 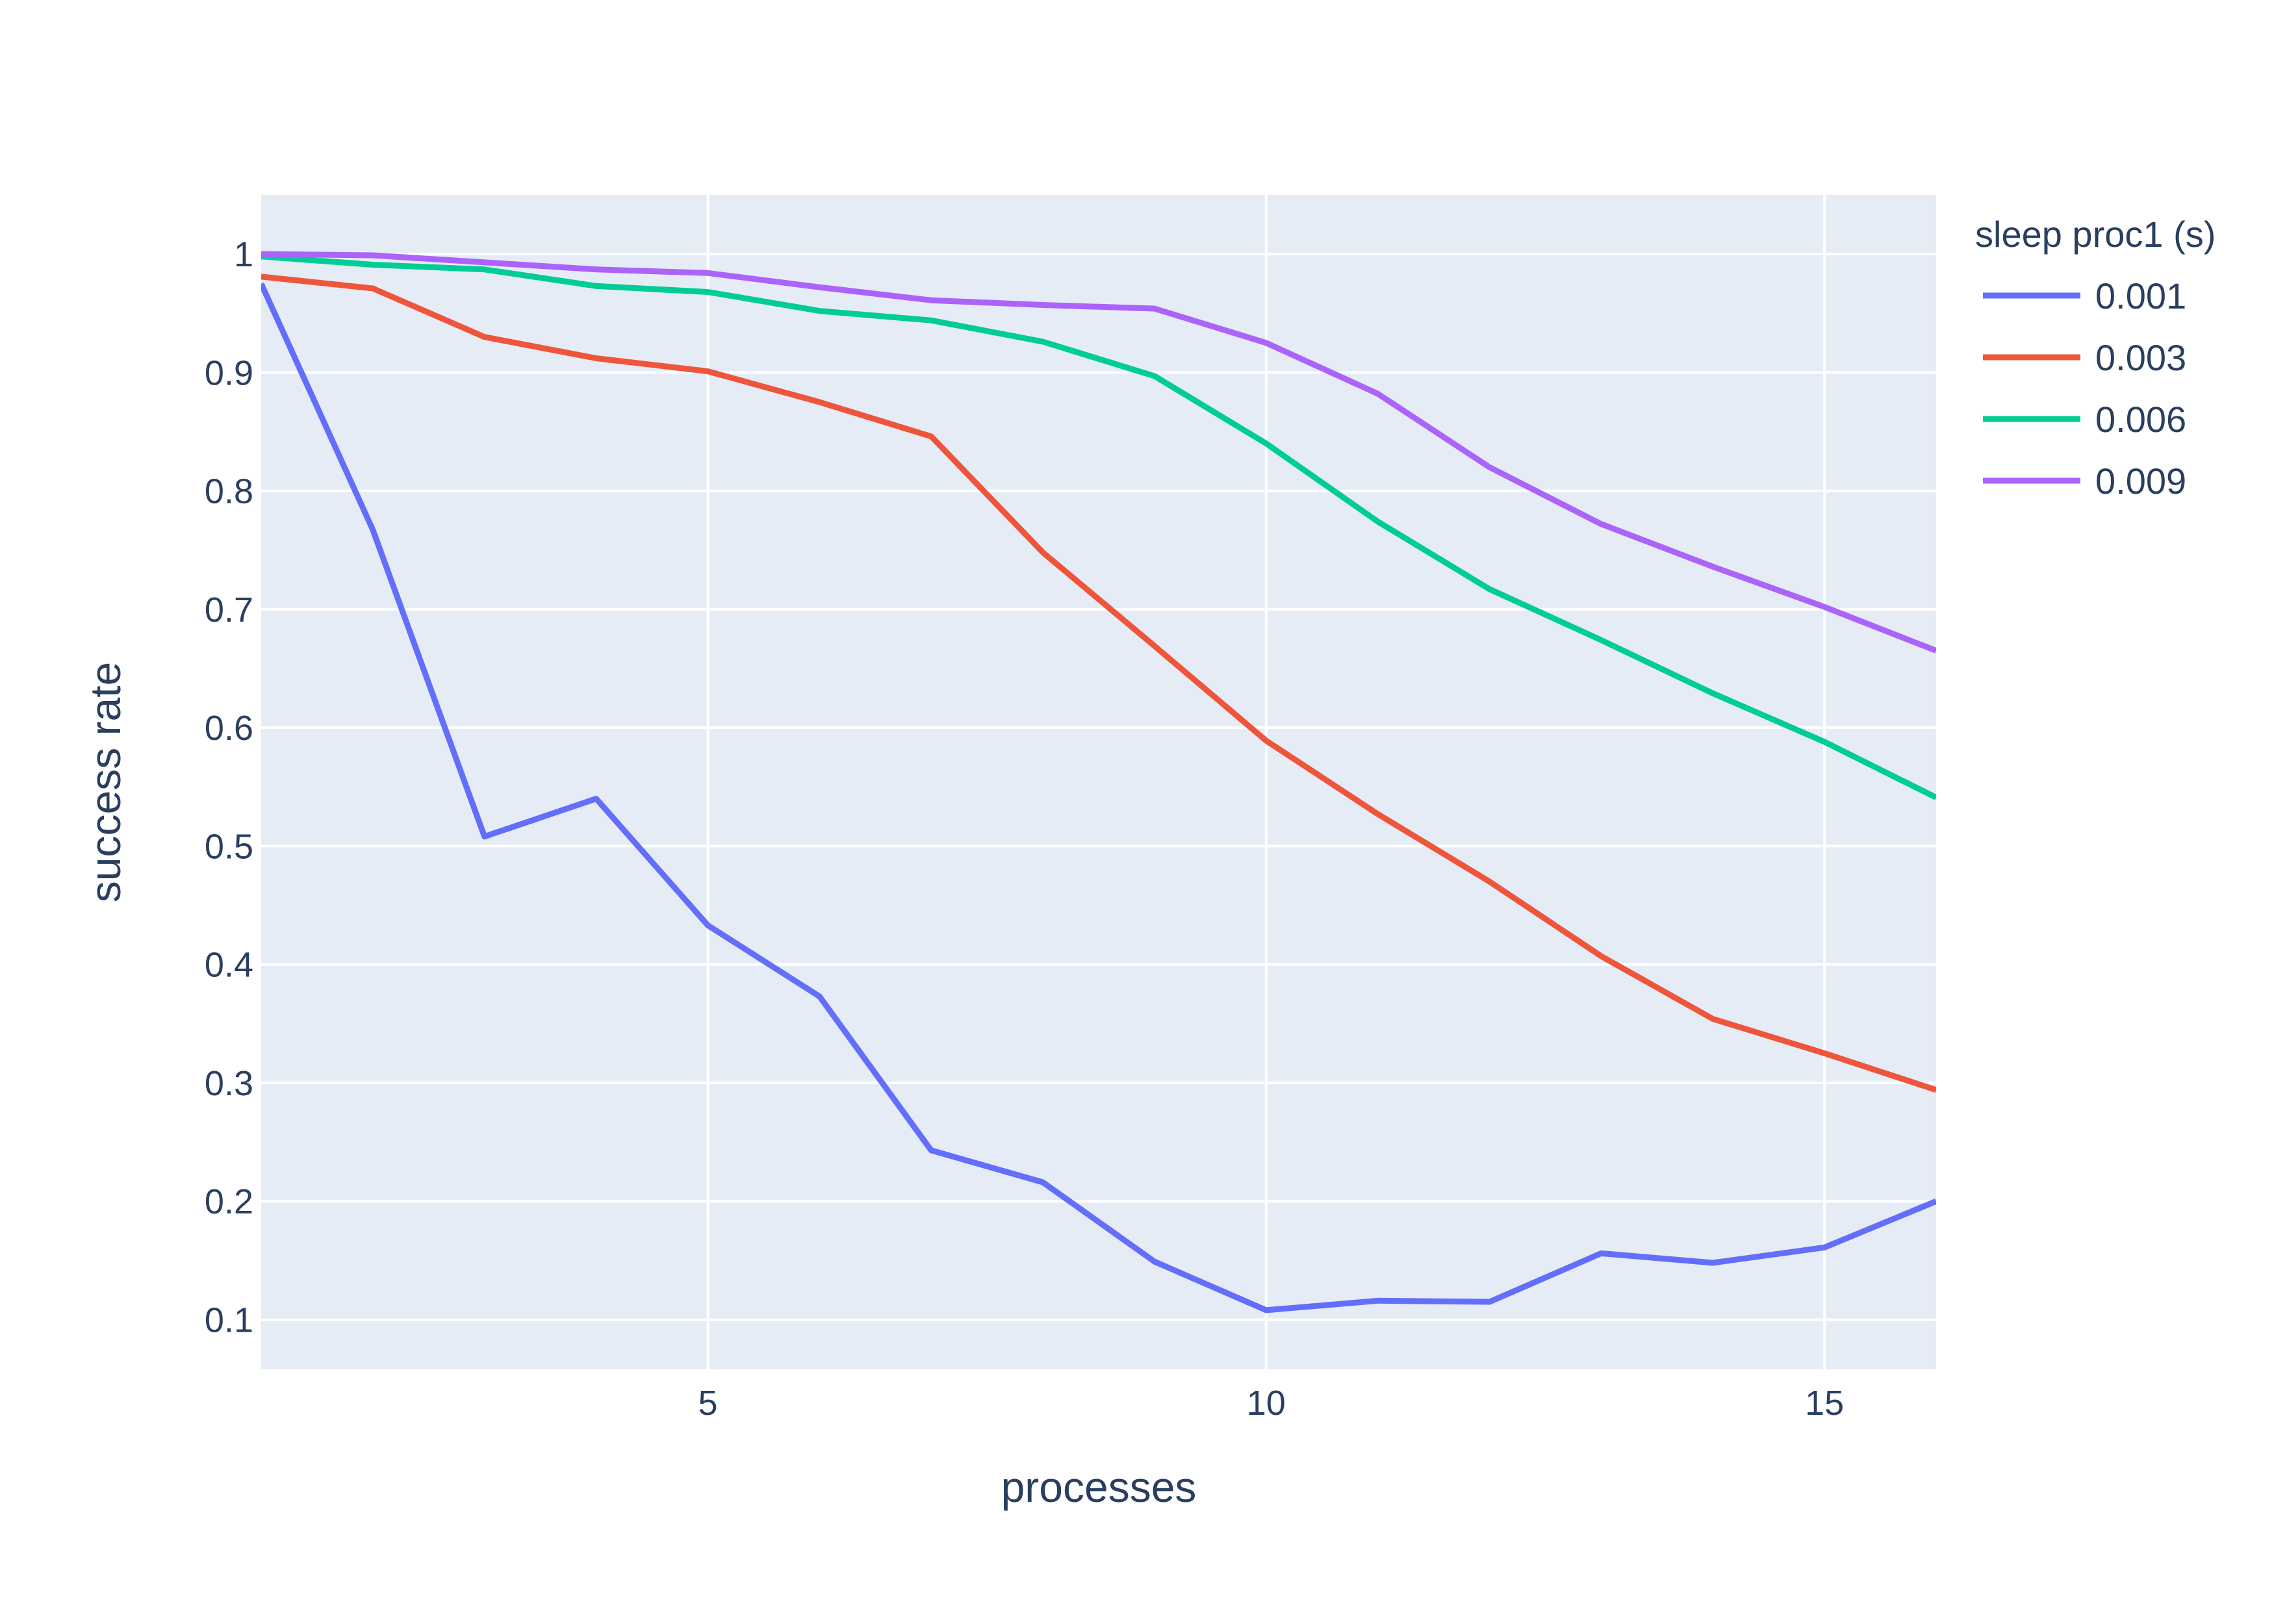 What do you see at coordinates (2140, 357) in the screenshot?
I see `legend-label: 0.003` at bounding box center [2140, 357].